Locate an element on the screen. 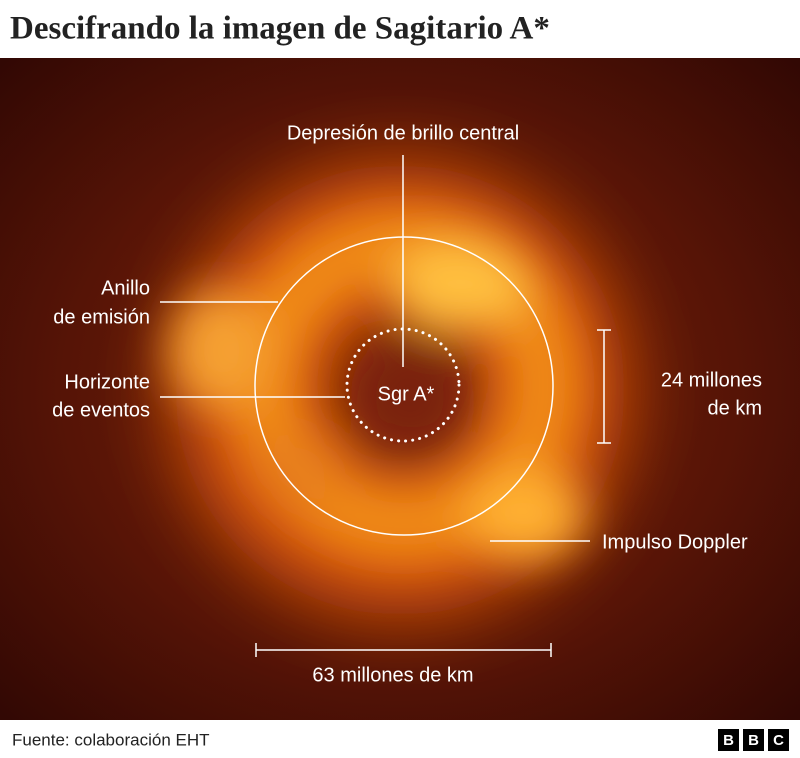  label: Sgr A* is located at coordinates (406, 394).